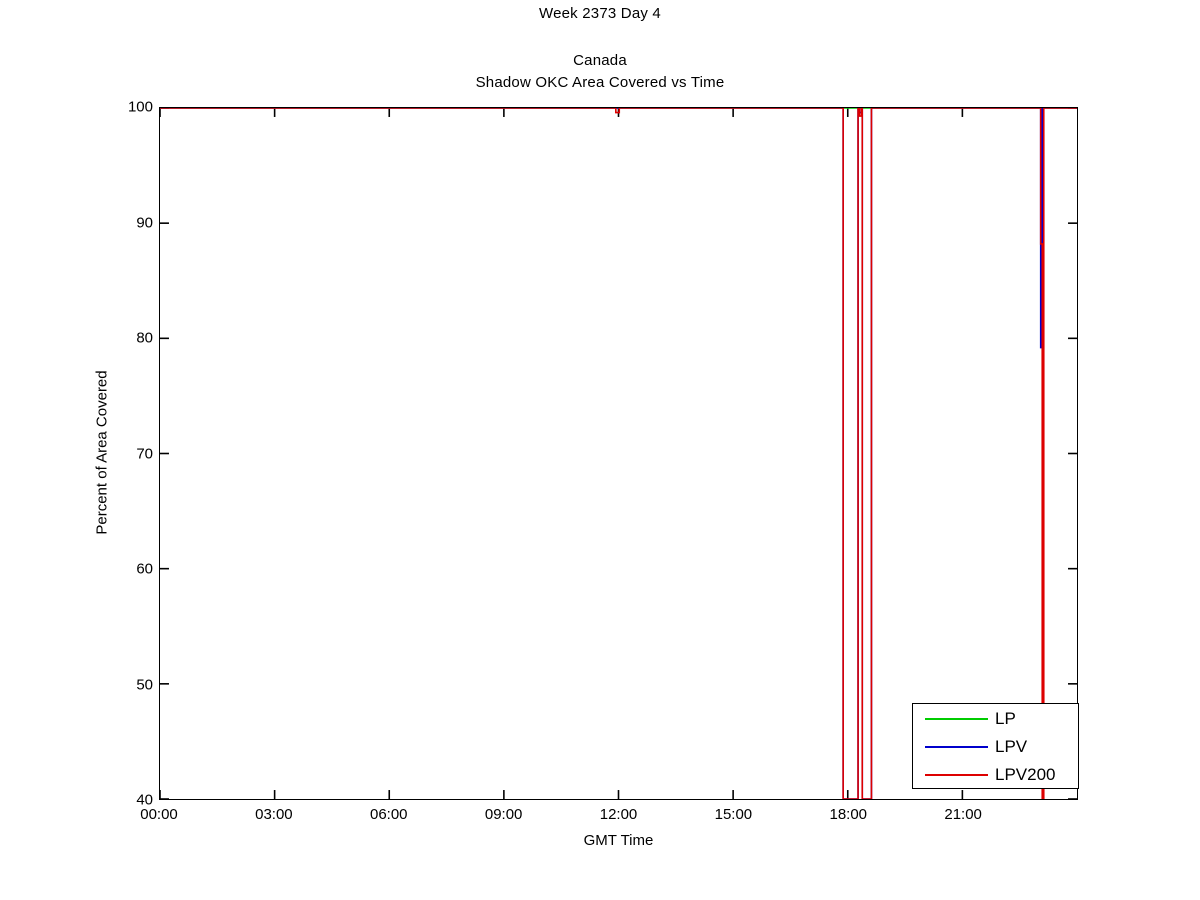 The image size is (1200, 900). What do you see at coordinates (127, 454) in the screenshot?
I see `y-axis-tick-labels: 40 50 60 70 80 90 100` at bounding box center [127, 454].